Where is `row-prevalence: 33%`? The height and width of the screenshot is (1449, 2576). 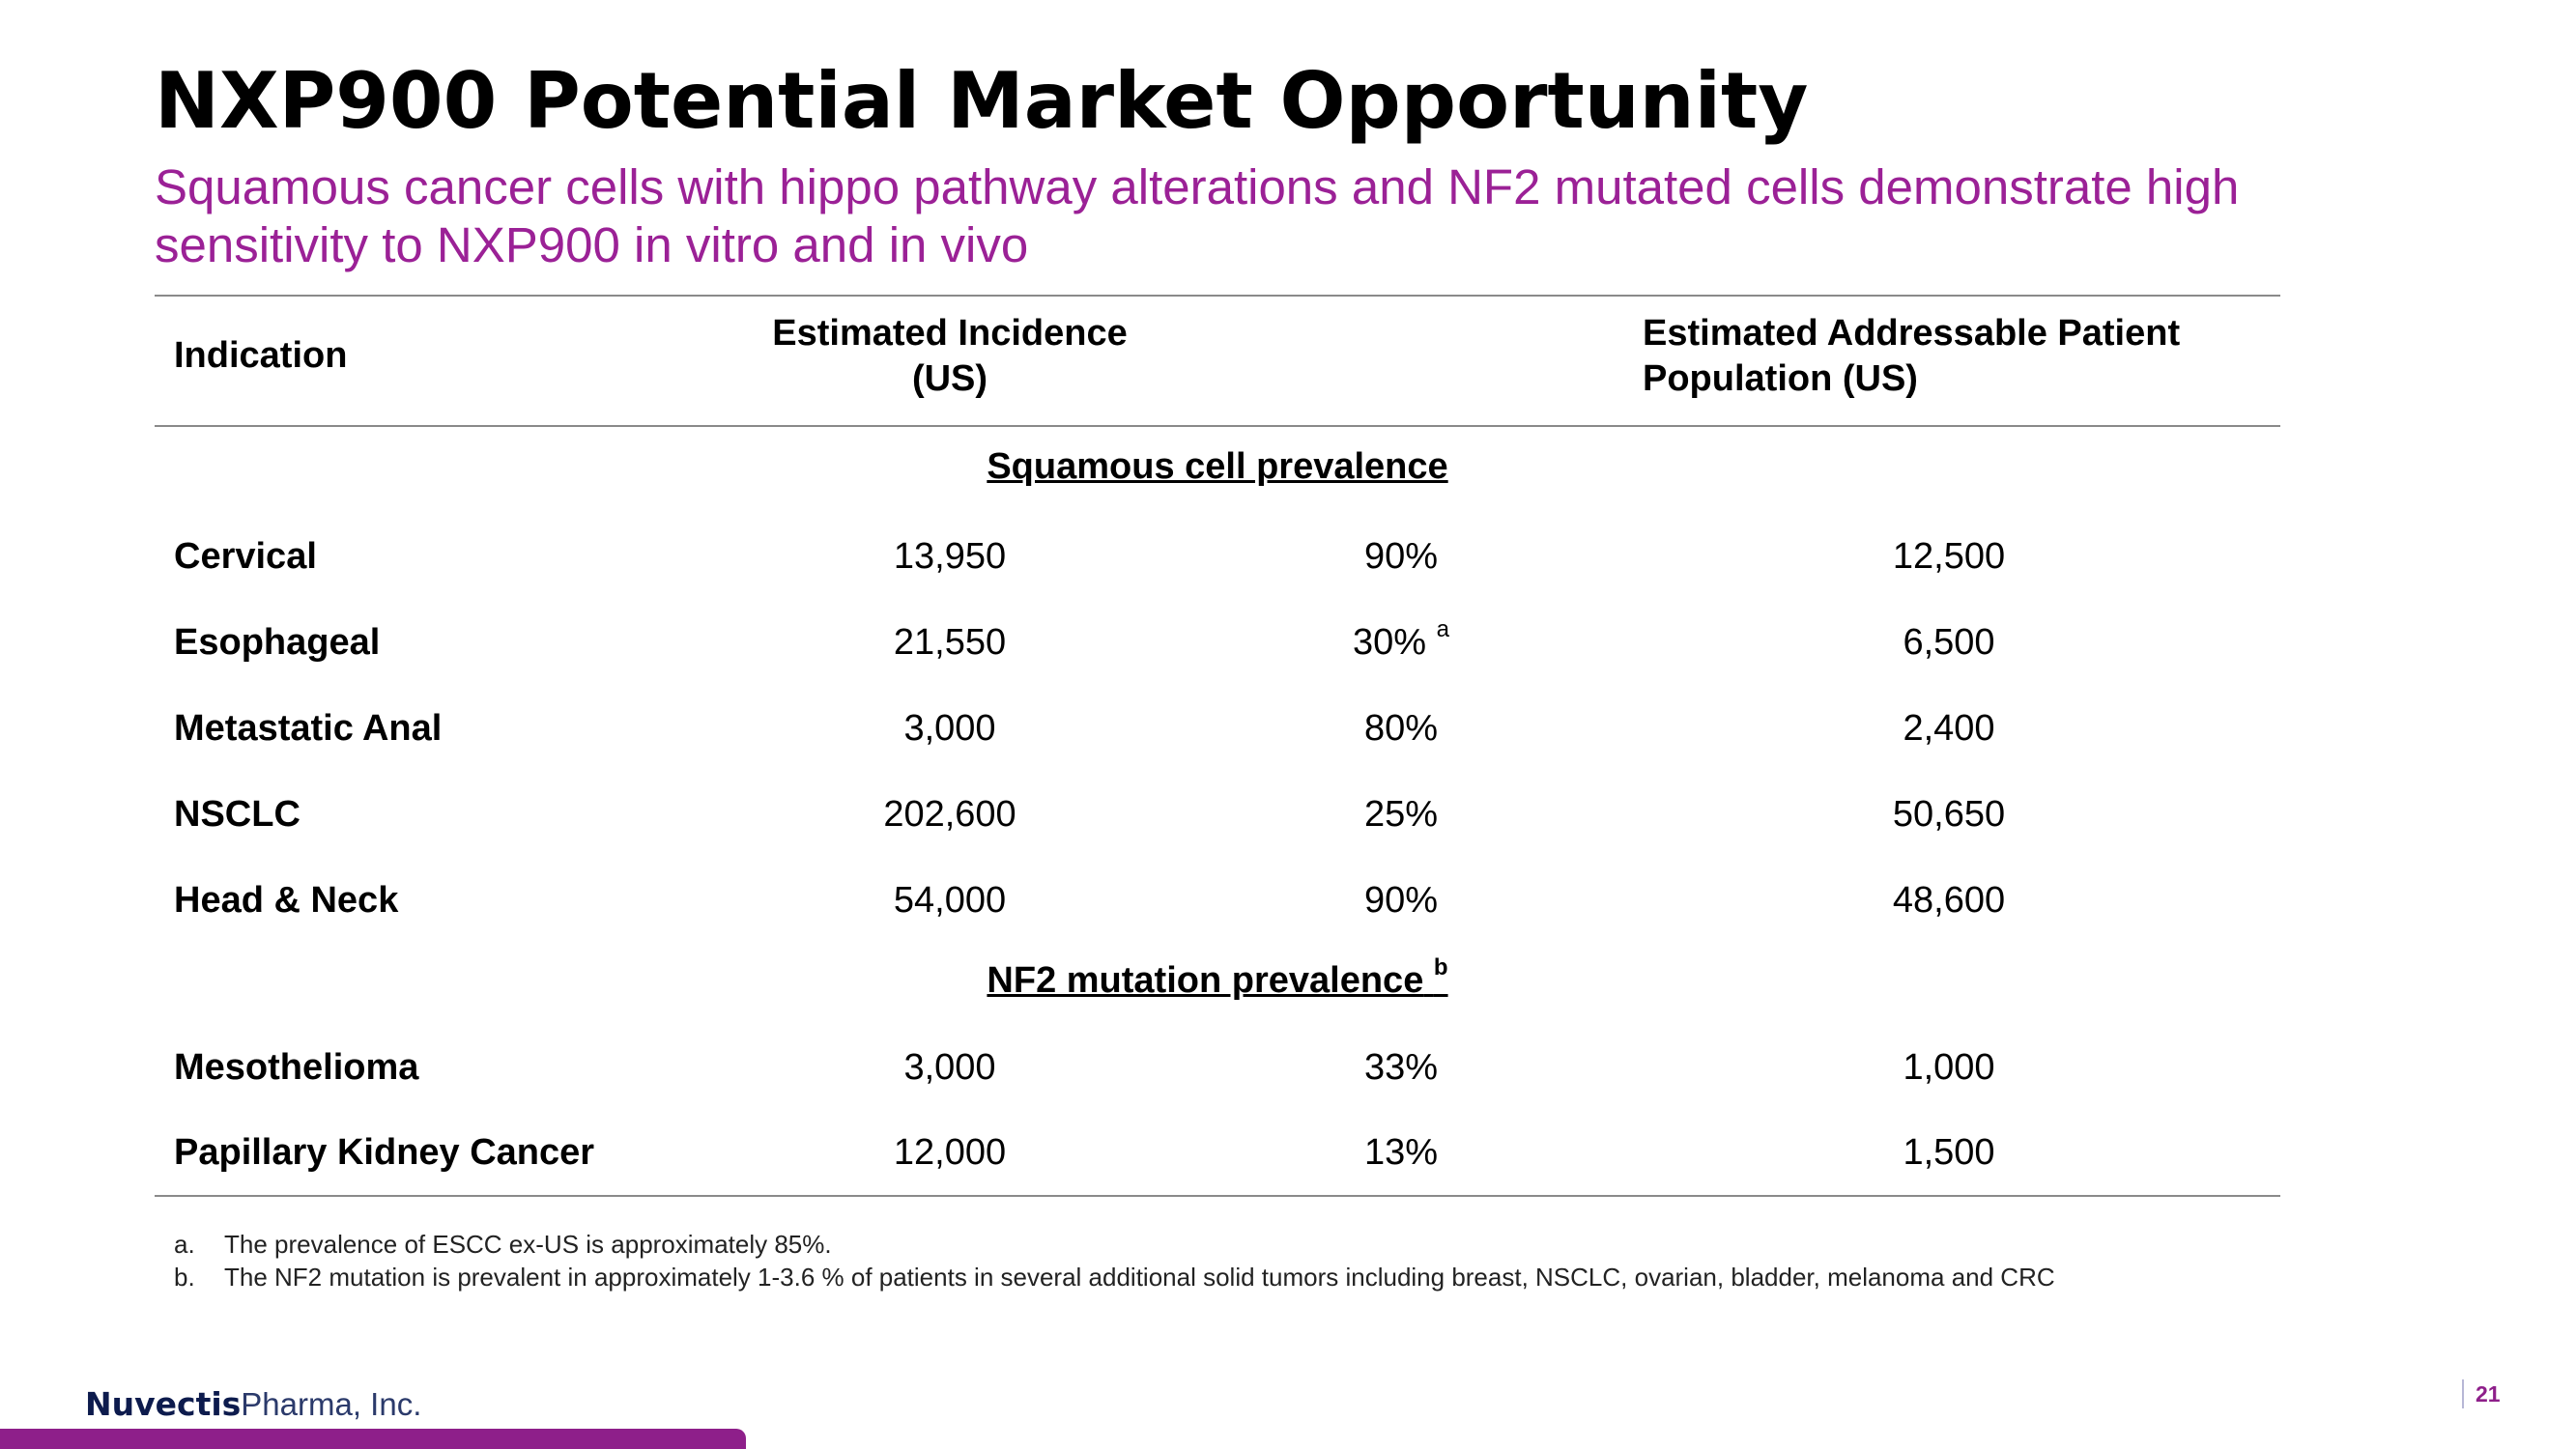
row-prevalence: 33% is located at coordinates (1401, 1068).